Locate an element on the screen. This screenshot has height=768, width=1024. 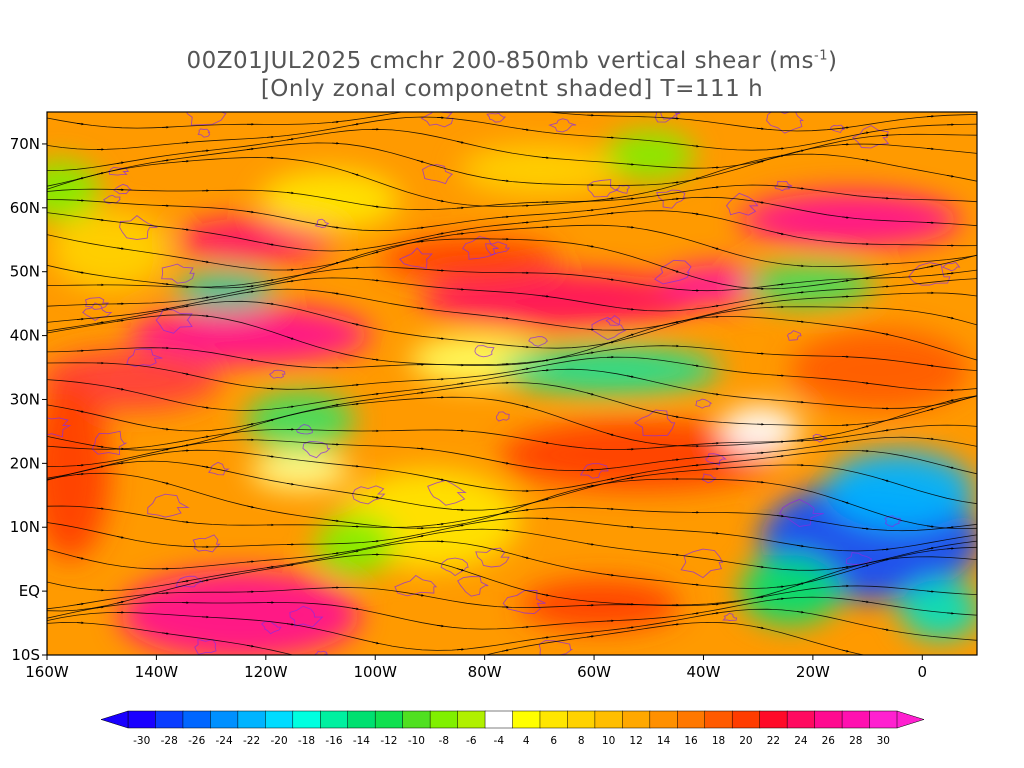
colorbar-label: 30 is located at coordinates (883, 741).